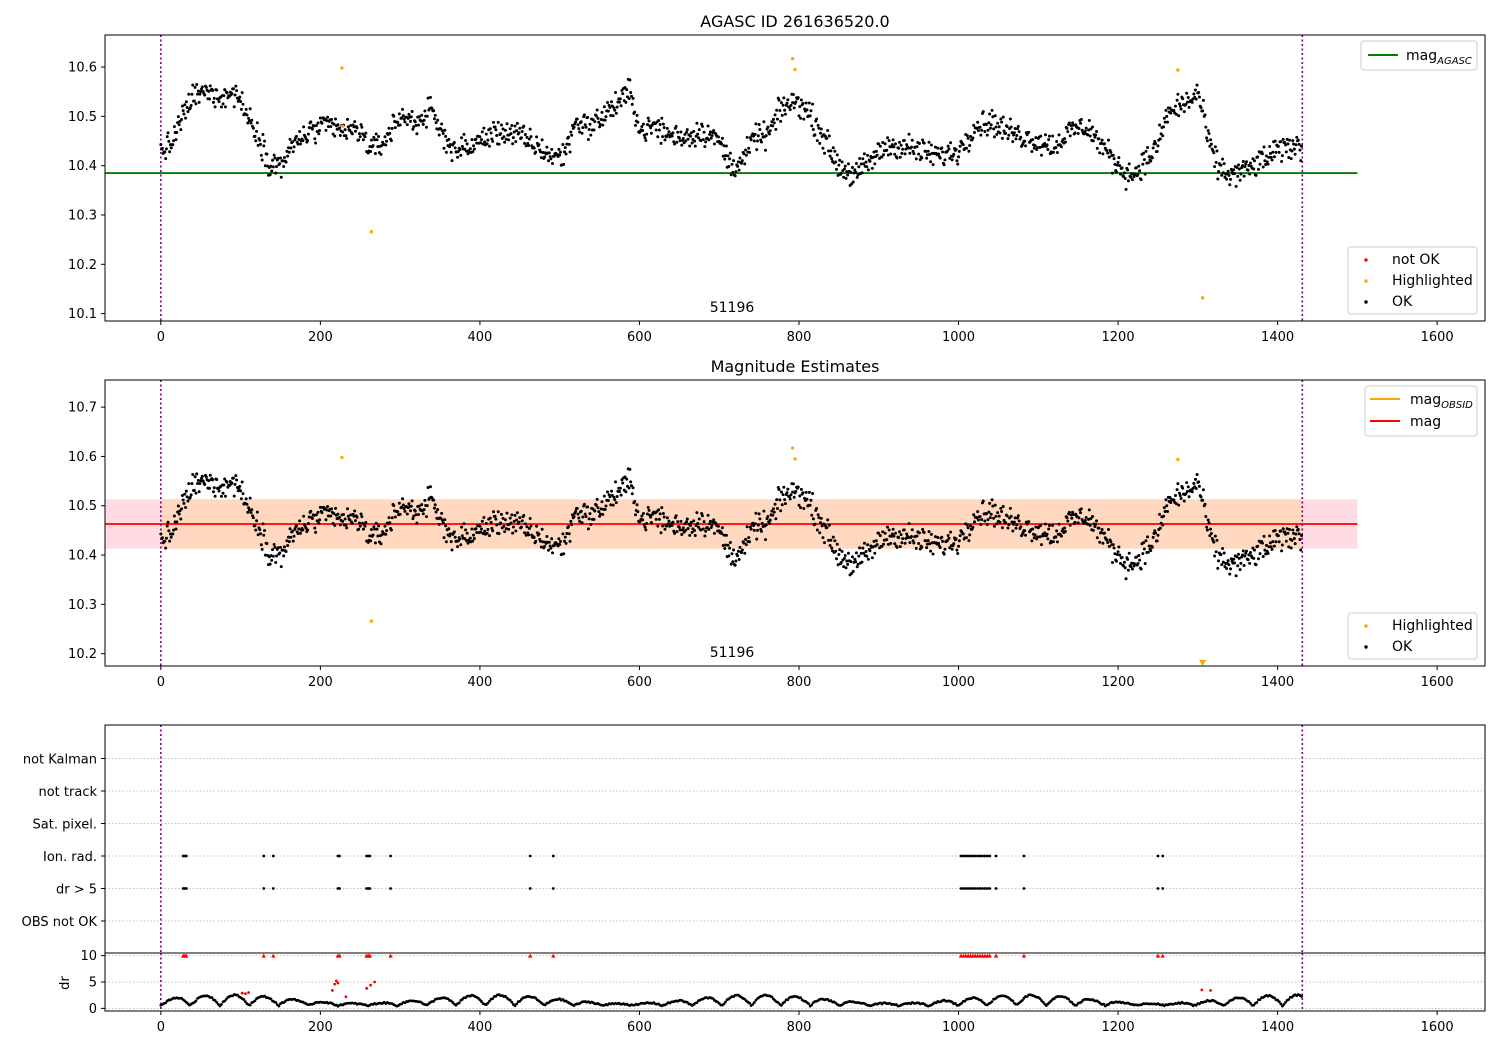 Image resolution: width=1500 pixels, height=1050 pixels. What do you see at coordinates (336, 981) in the screenshot?
I see `dr-not-ok-point` at bounding box center [336, 981].